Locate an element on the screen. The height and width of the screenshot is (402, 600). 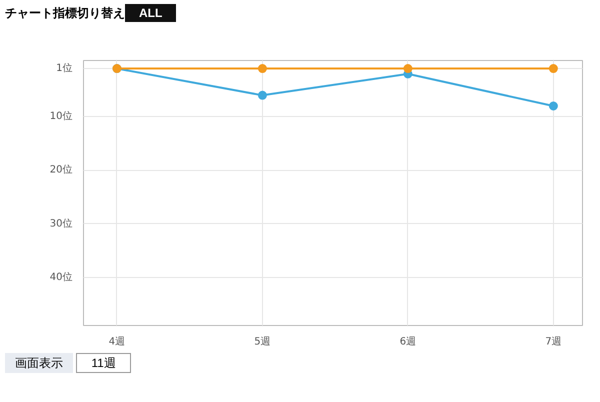
y-tick-label: 40位 is located at coordinates (61, 276).